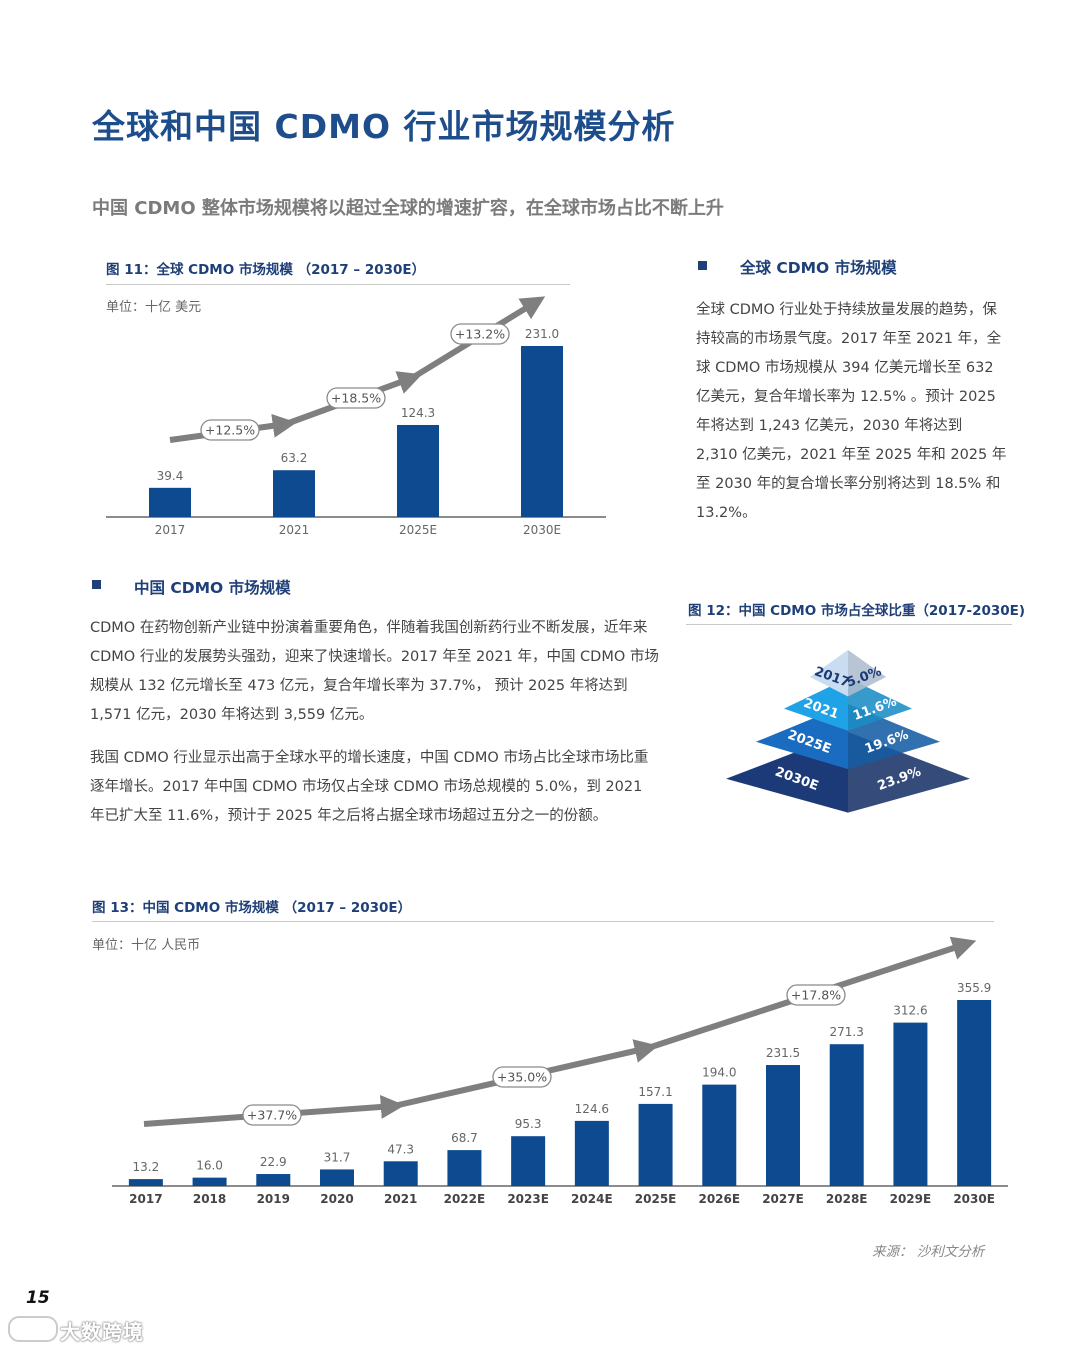 The width and height of the screenshot is (1080, 1348). Describe the element at coordinates (418, 530) in the screenshot. I see `fig11-category-label: 2025E` at that location.